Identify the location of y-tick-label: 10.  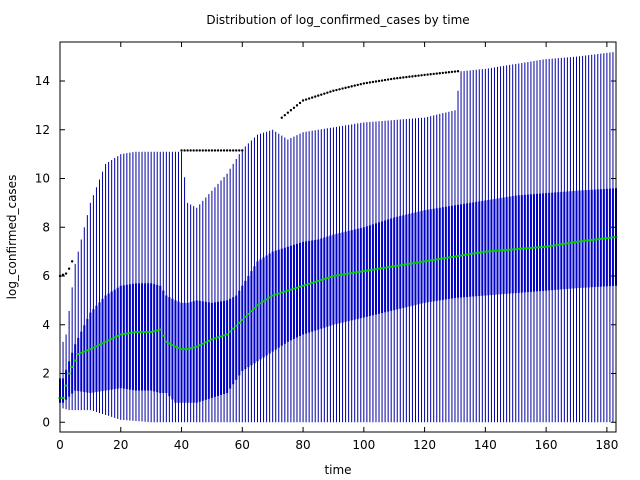
(42, 179).